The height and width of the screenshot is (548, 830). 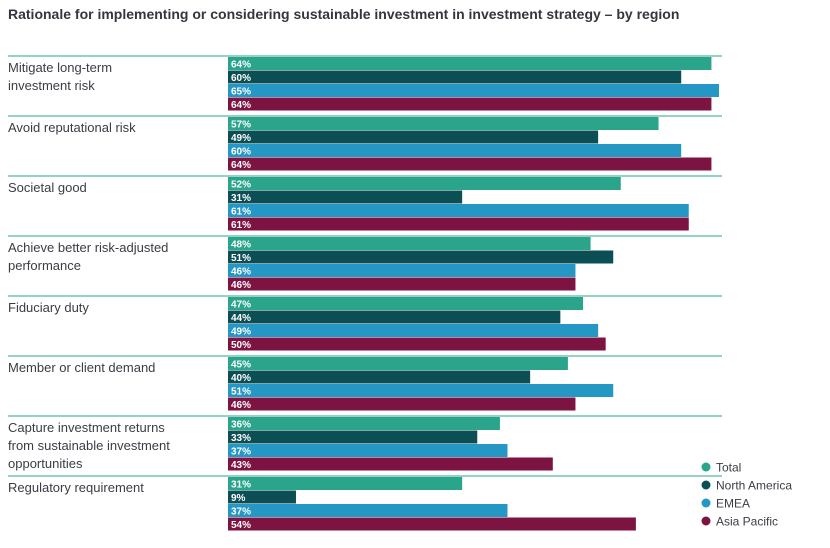 What do you see at coordinates (241, 425) in the screenshot?
I see `data-label: 36%` at bounding box center [241, 425].